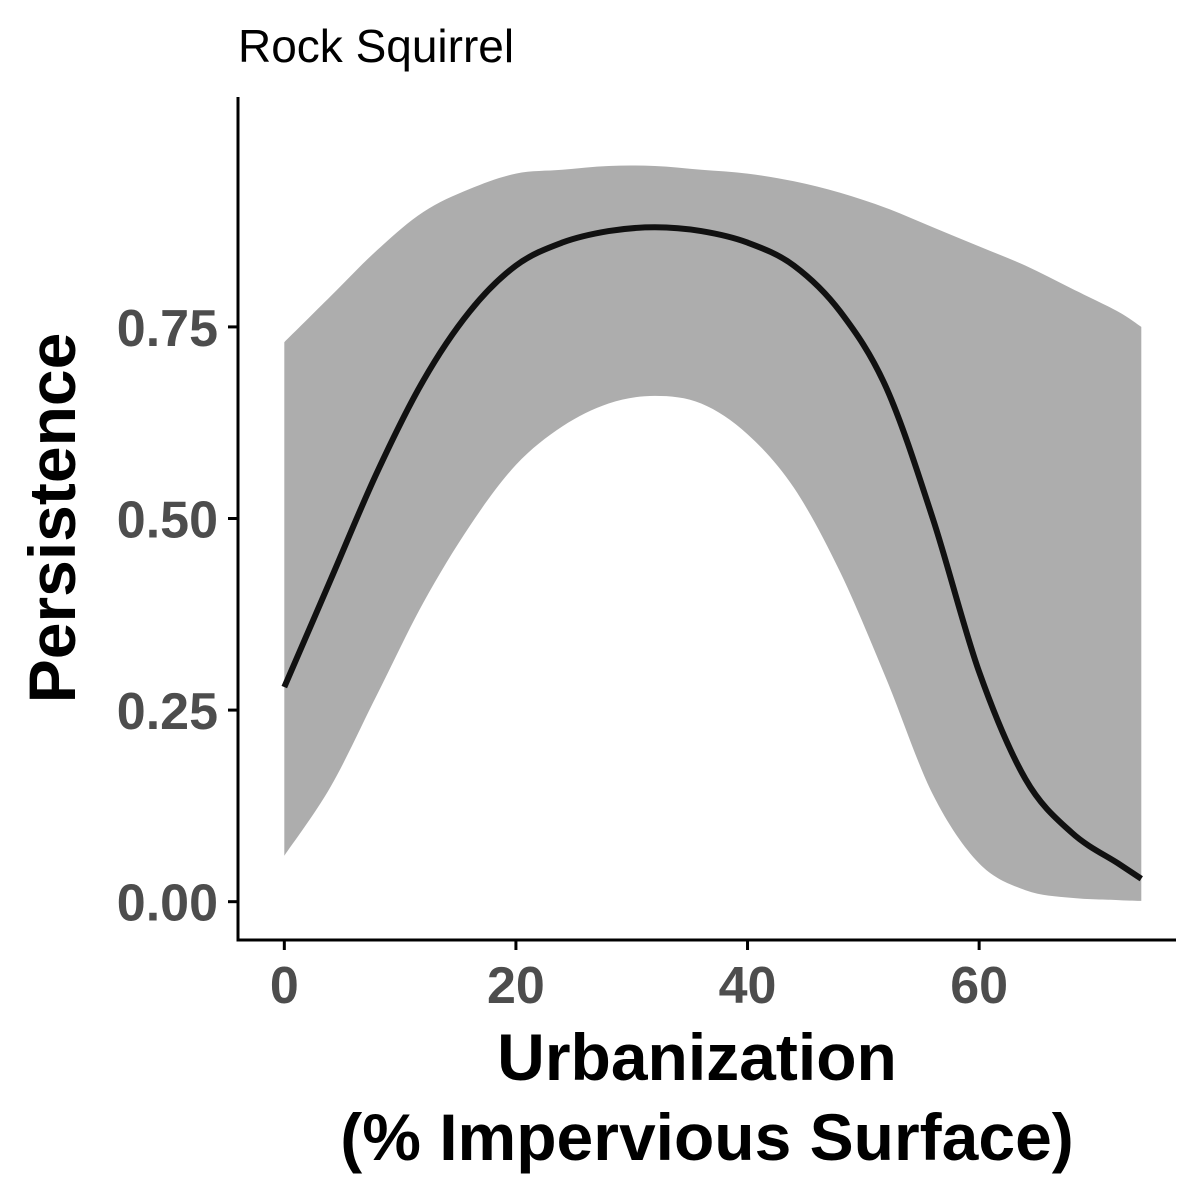 Image resolution: width=1200 pixels, height=1200 pixels. I want to click on y-tick-label: 0.25, so click(167, 712).